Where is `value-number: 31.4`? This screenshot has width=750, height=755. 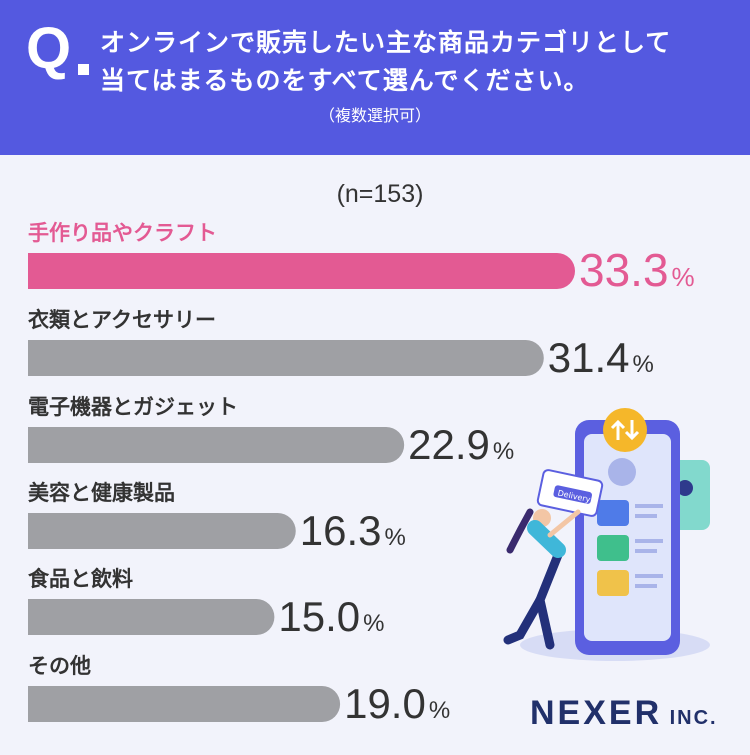 value-number: 31.4 is located at coordinates (589, 357).